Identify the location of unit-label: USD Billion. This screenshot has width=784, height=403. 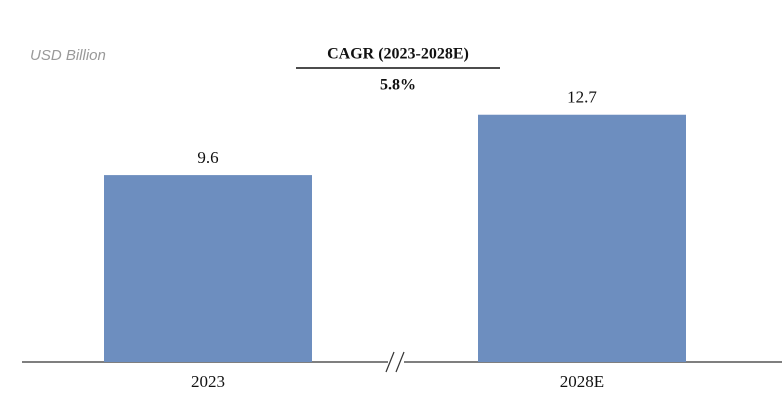
(68, 55).